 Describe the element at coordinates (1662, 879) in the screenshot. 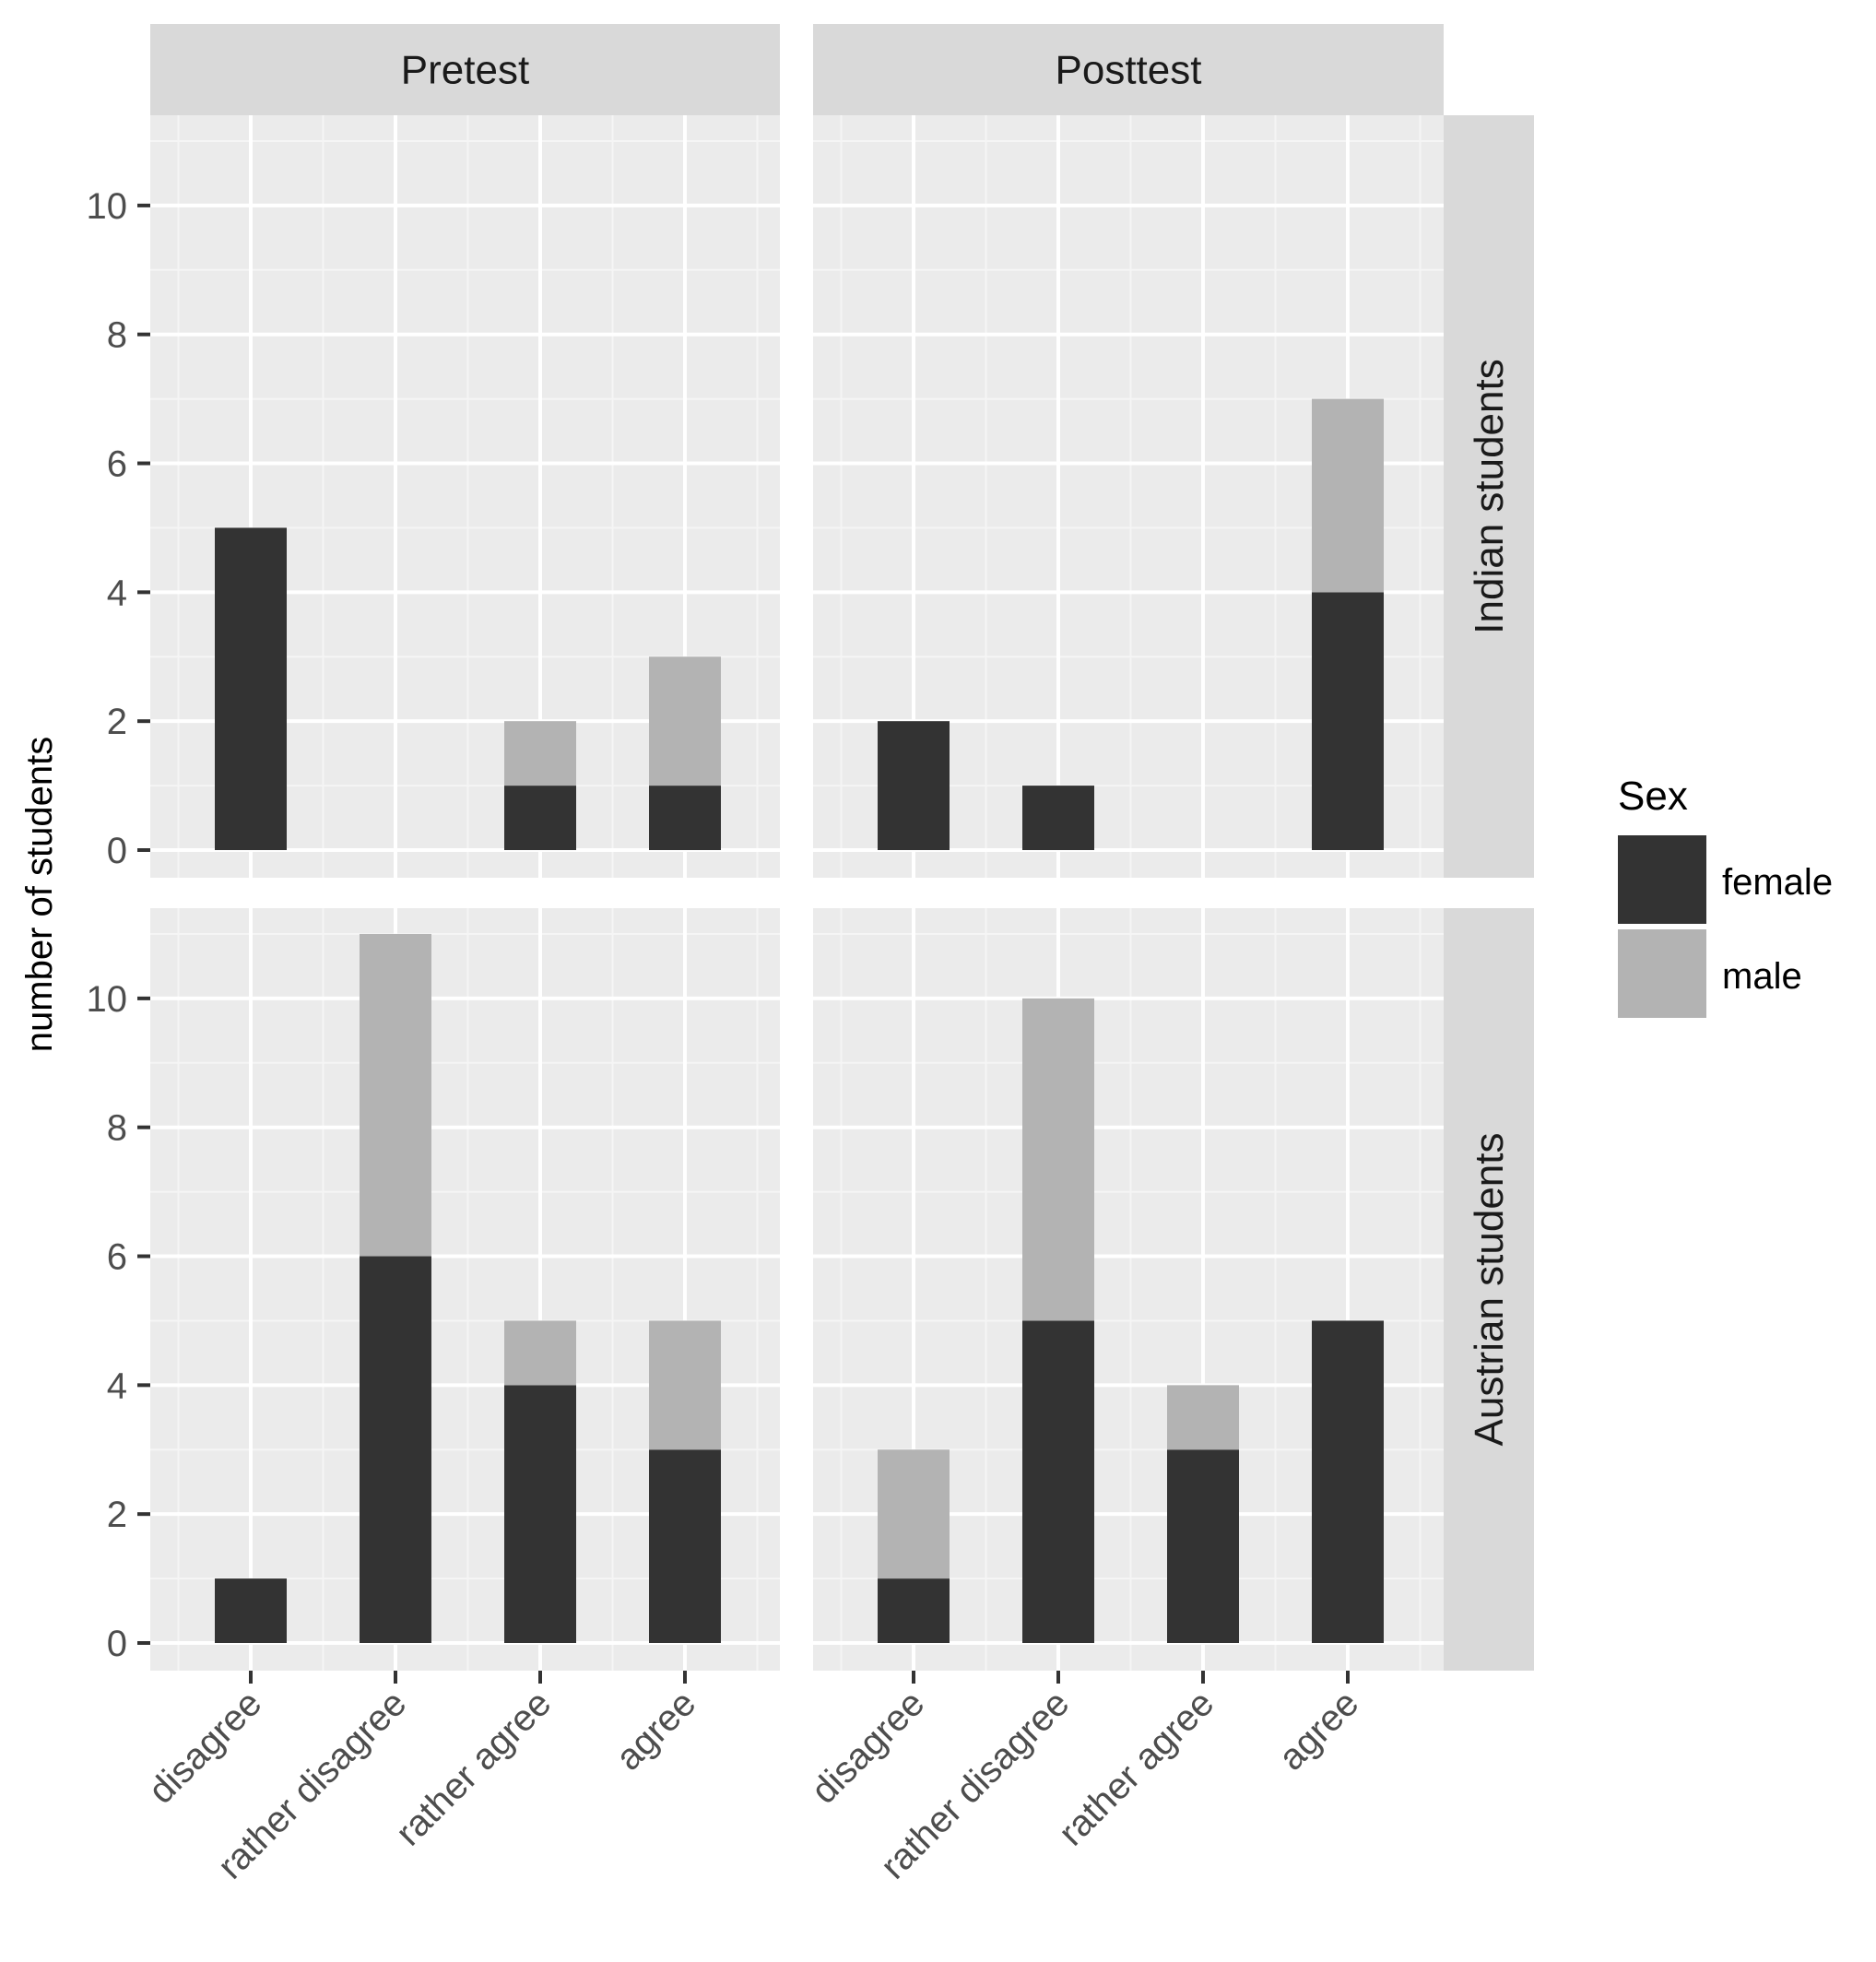

I see `legend-key-female` at that location.